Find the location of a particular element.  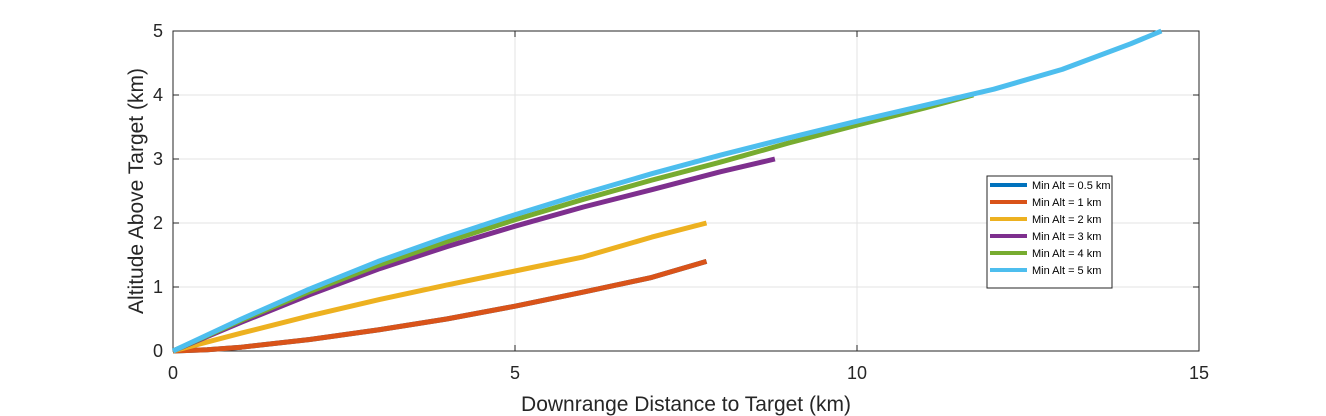

legend-entry: Min Alt = 1 km is located at coordinates (1066, 203).